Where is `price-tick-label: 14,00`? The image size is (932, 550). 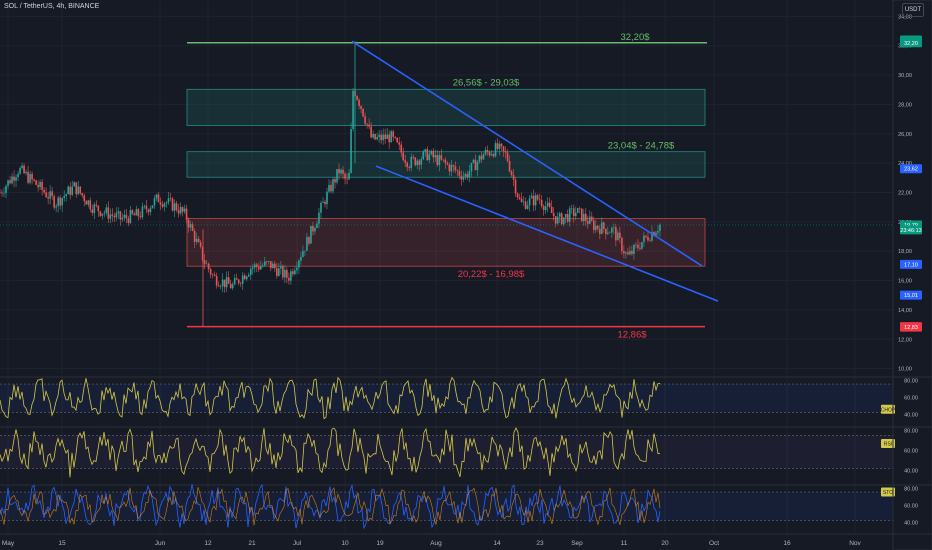
price-tick-label: 14,00 is located at coordinates (905, 311).